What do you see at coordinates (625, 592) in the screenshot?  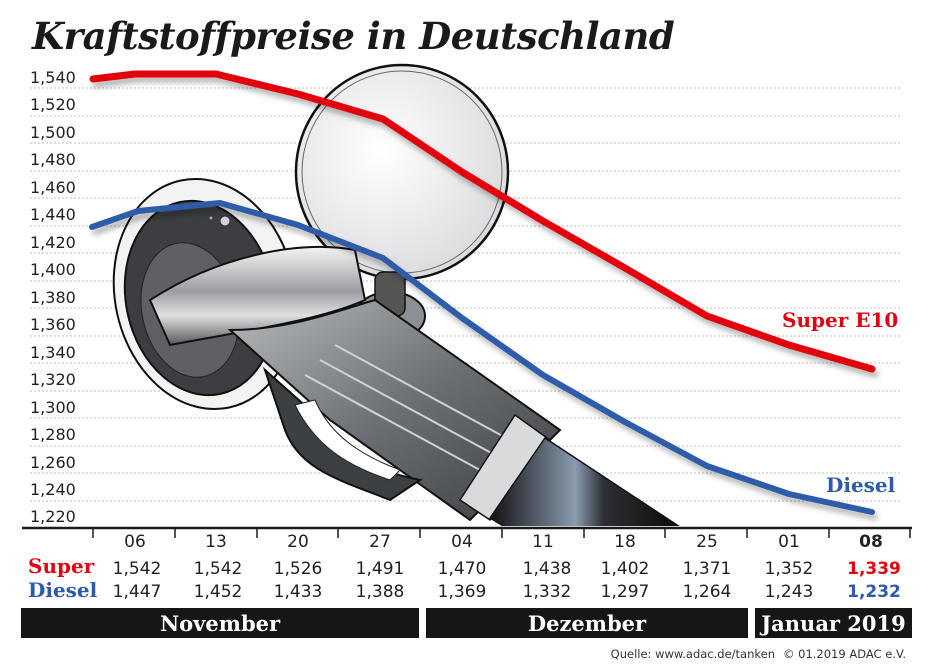 I see `diesel-value: 1,297` at bounding box center [625, 592].